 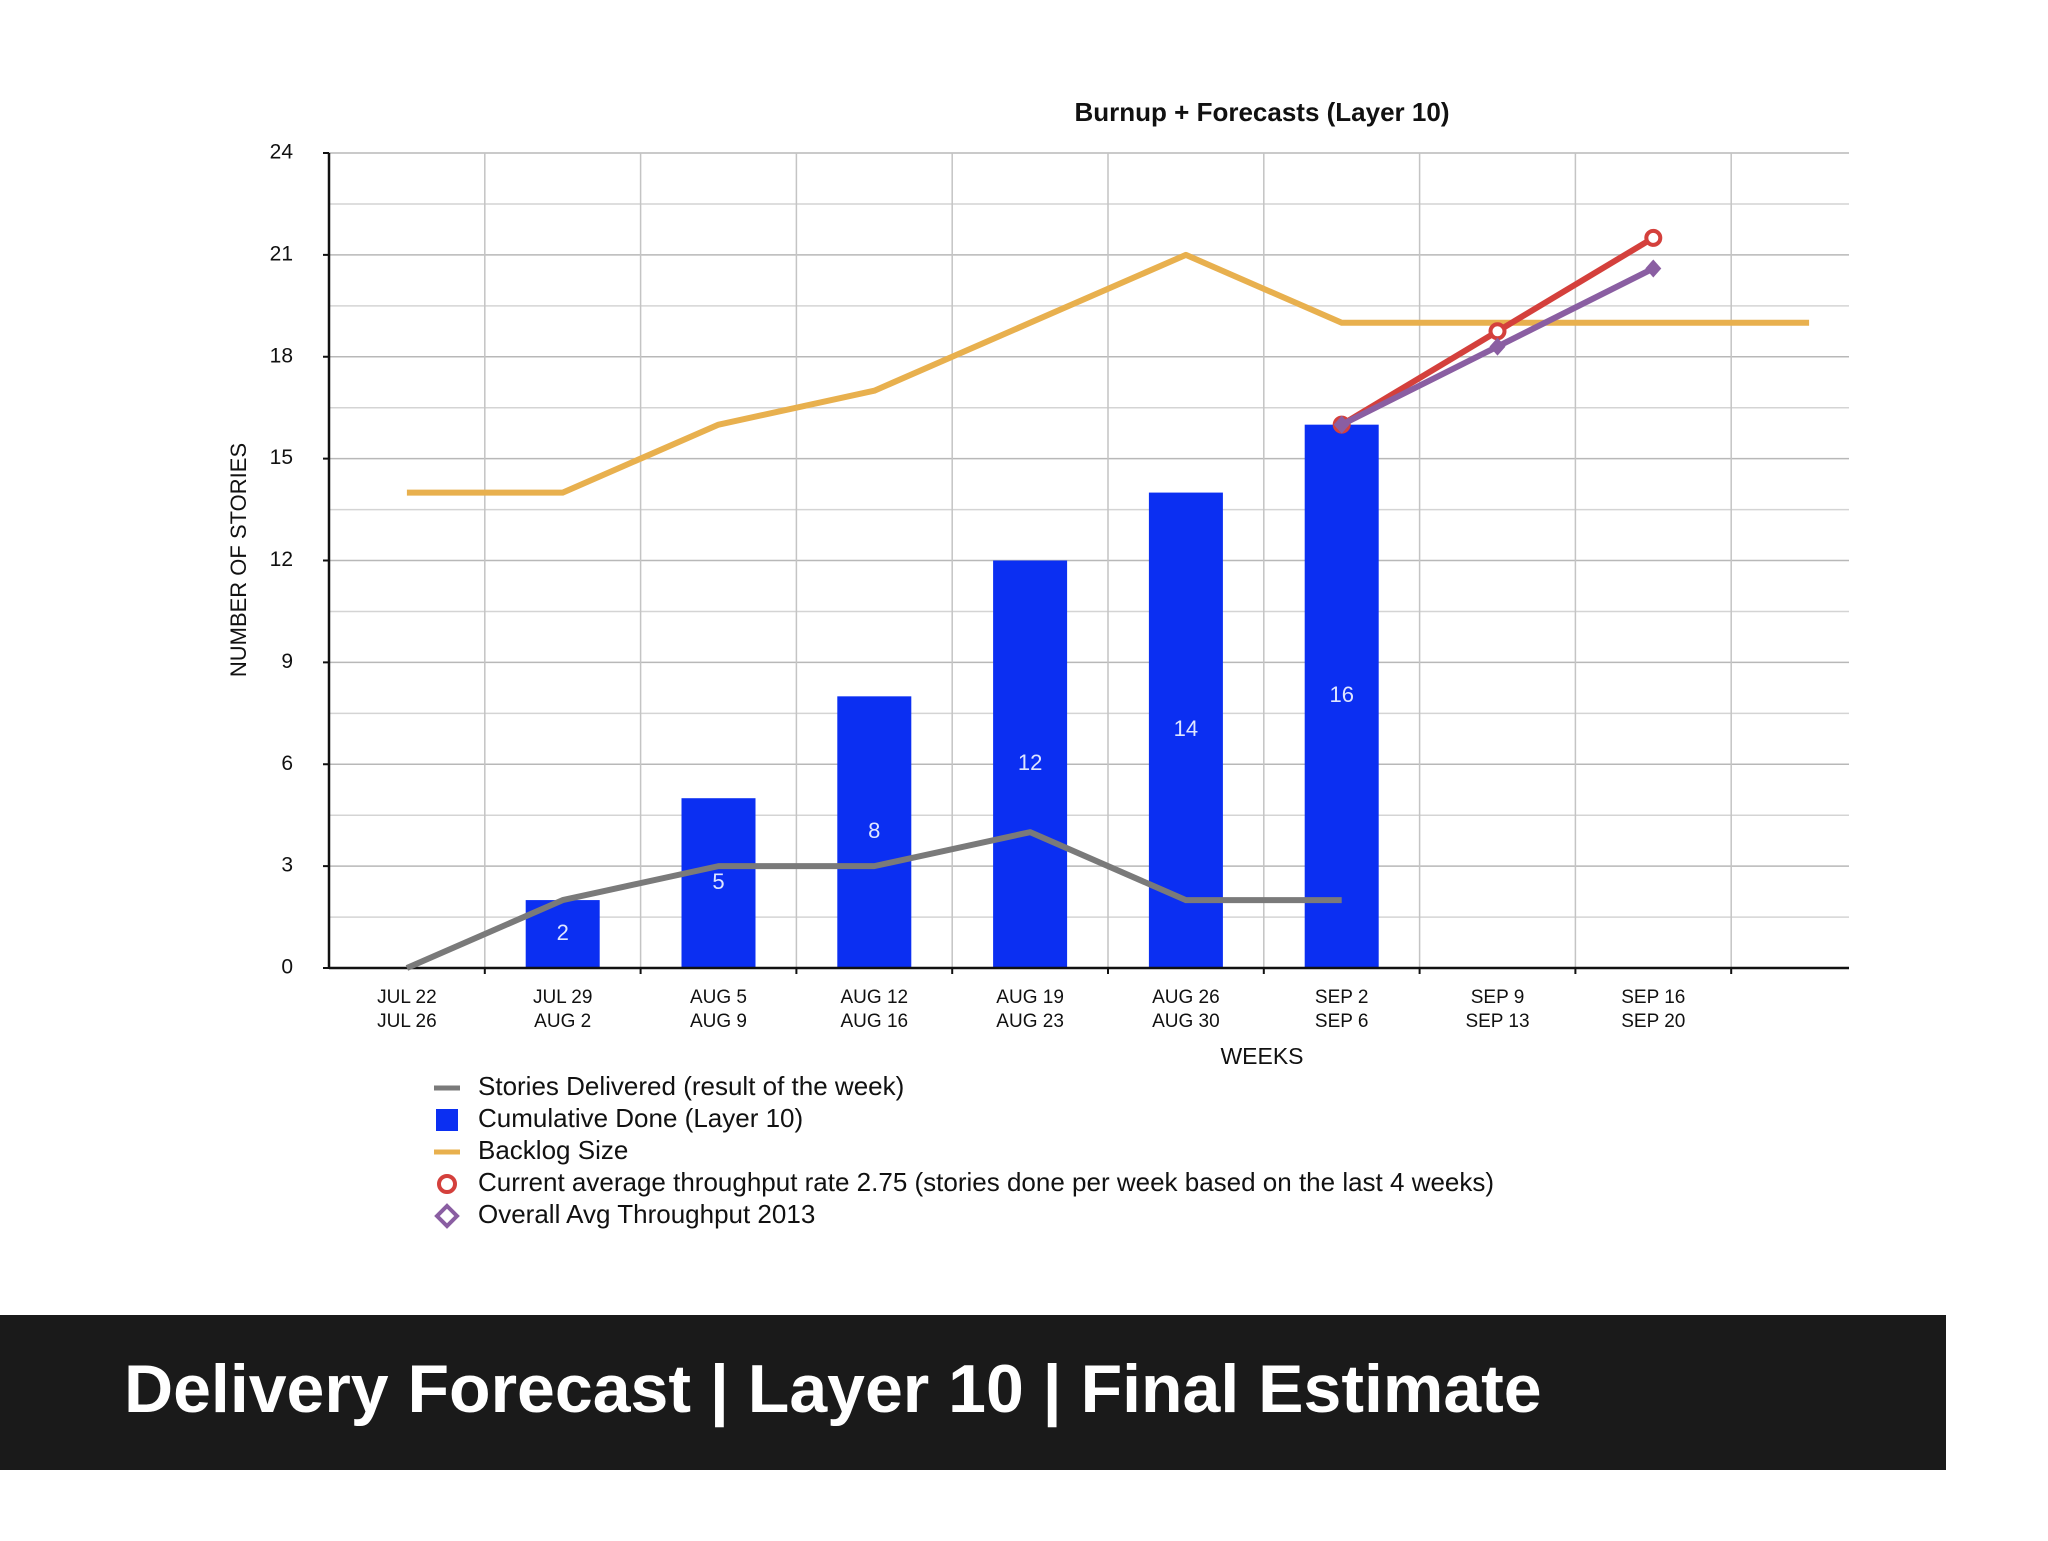 I want to click on x-tick-label: JUL 29, so click(x=563, y=997).